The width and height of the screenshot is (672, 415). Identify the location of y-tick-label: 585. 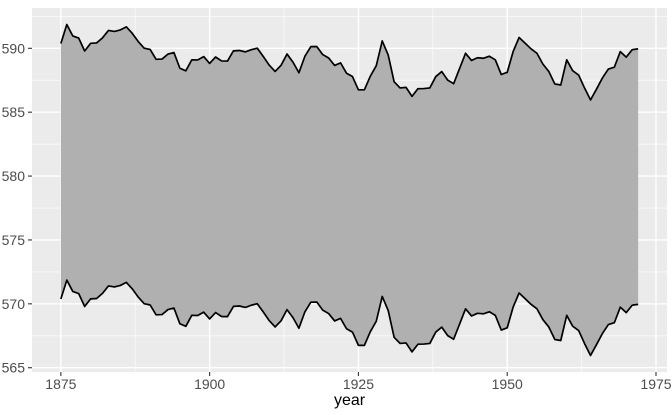
(14, 112).